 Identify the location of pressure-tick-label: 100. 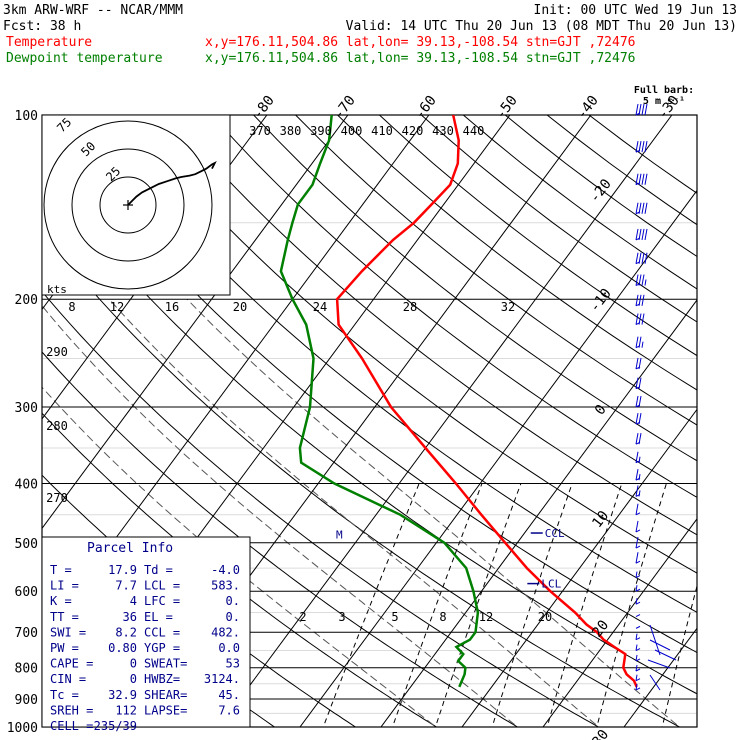
(26, 116).